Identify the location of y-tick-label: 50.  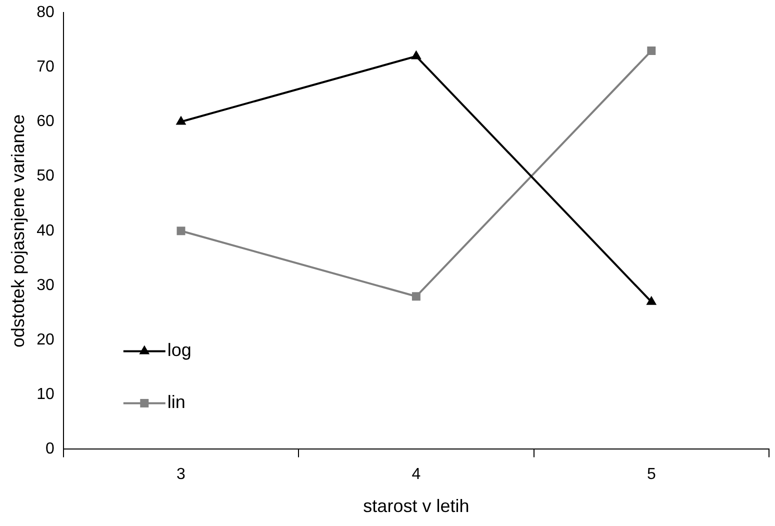
(45, 176).